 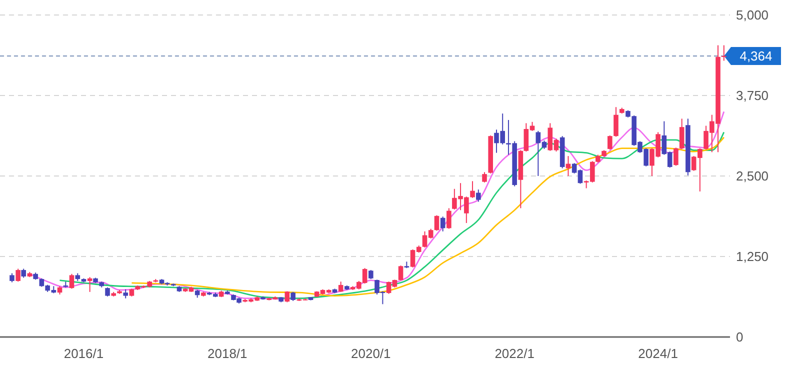 What do you see at coordinates (84, 353) in the screenshot?
I see `x-tick-label: 2016/1` at bounding box center [84, 353].